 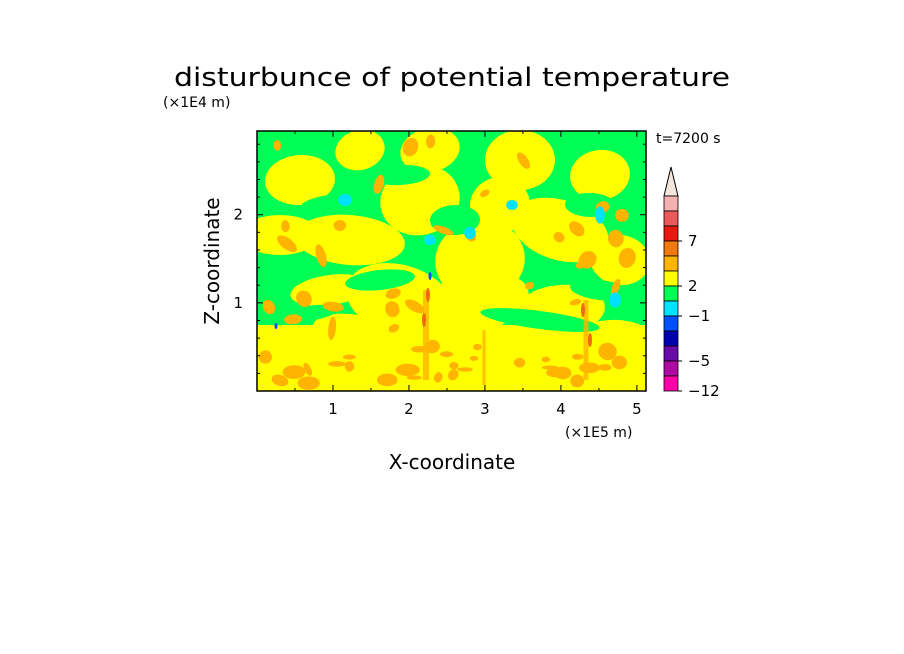 What do you see at coordinates (238, 215) in the screenshot?
I see `y-tick-label: 2` at bounding box center [238, 215].